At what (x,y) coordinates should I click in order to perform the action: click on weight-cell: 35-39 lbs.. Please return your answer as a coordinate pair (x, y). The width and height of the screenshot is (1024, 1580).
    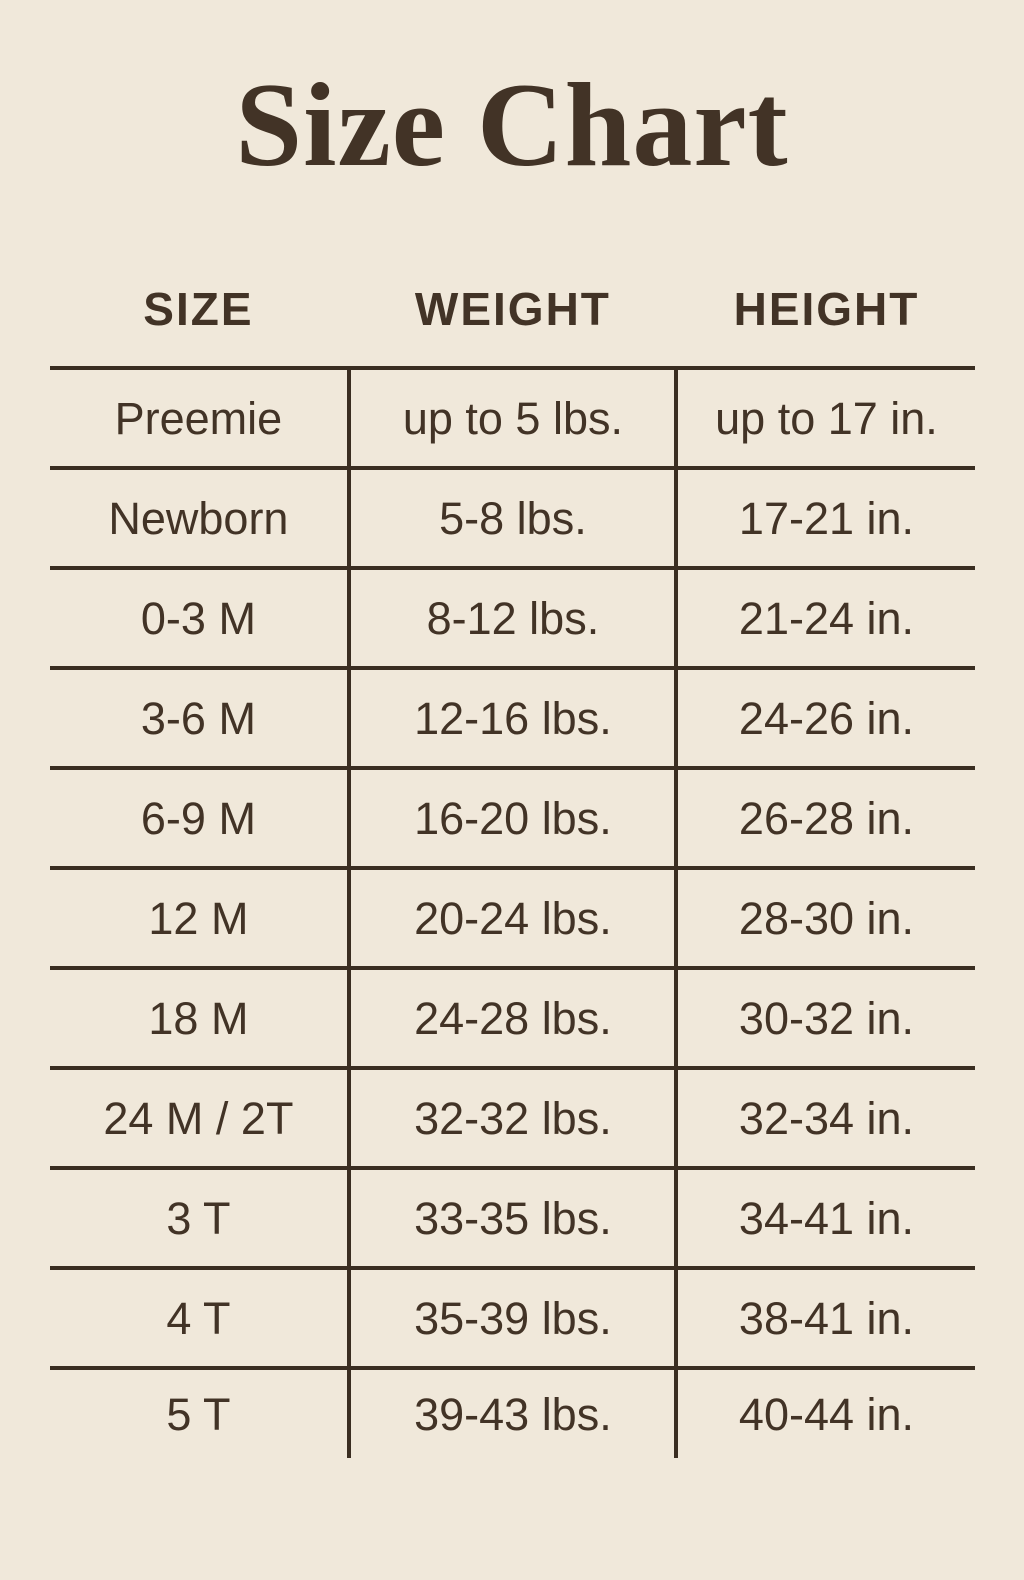
    Looking at the image, I should click on (513, 1318).